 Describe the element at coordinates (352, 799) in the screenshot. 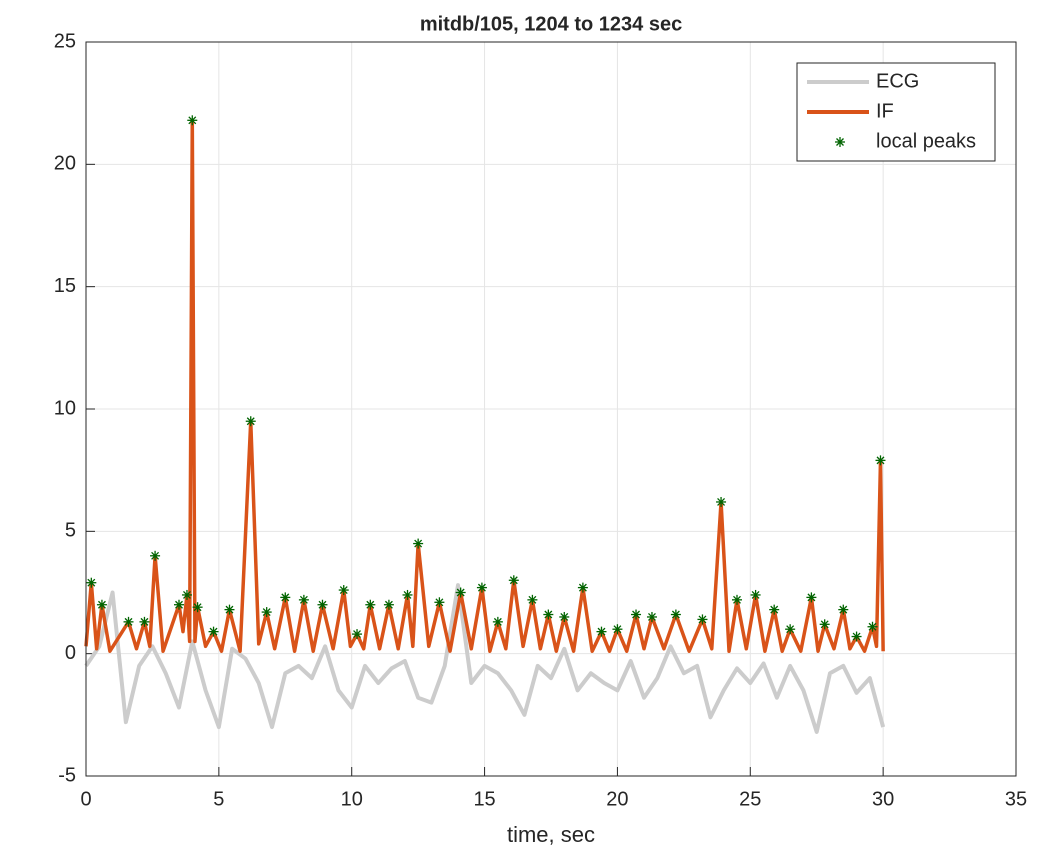

I see `x-tick-label: 10` at that location.